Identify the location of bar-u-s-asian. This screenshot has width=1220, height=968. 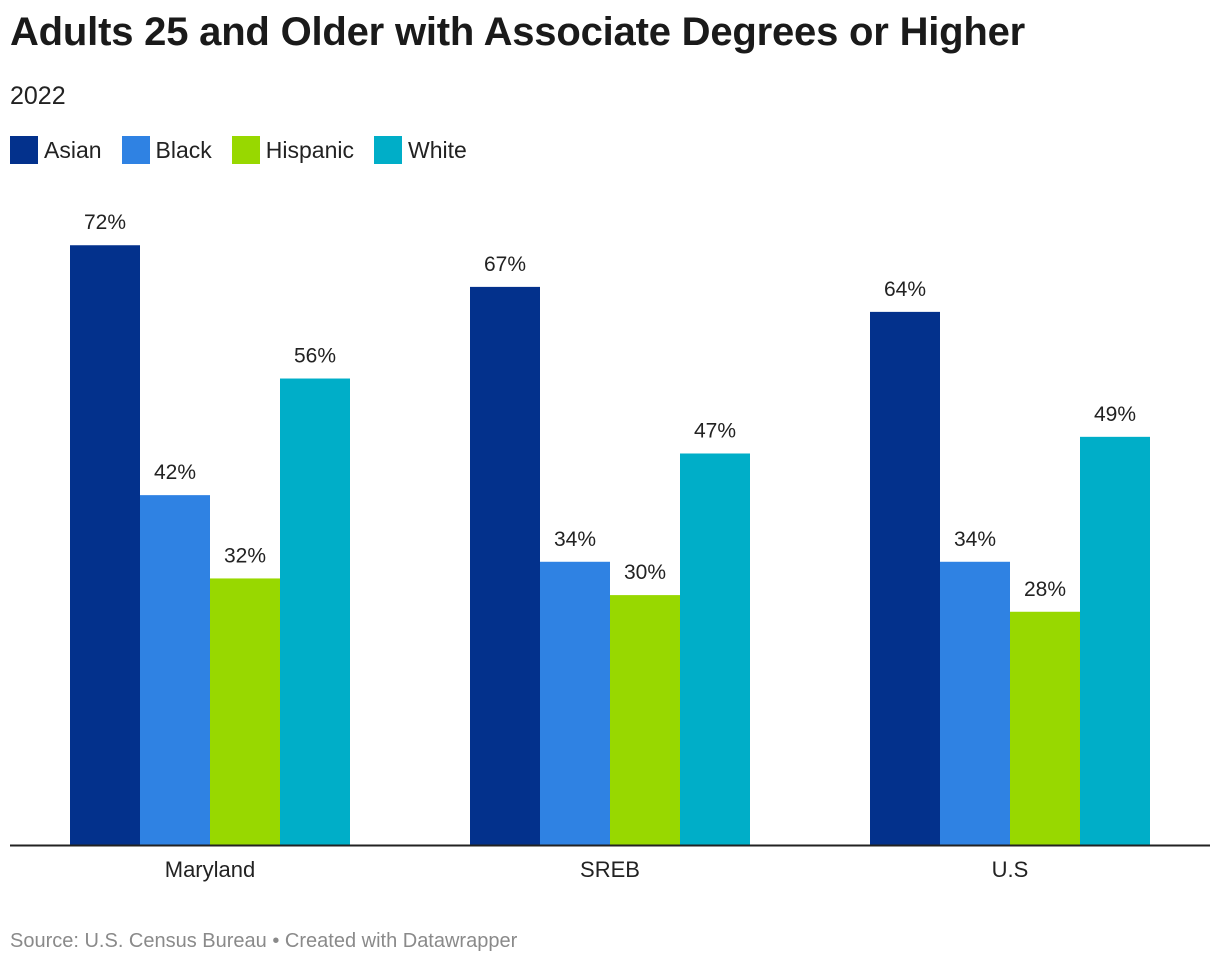
(905, 578).